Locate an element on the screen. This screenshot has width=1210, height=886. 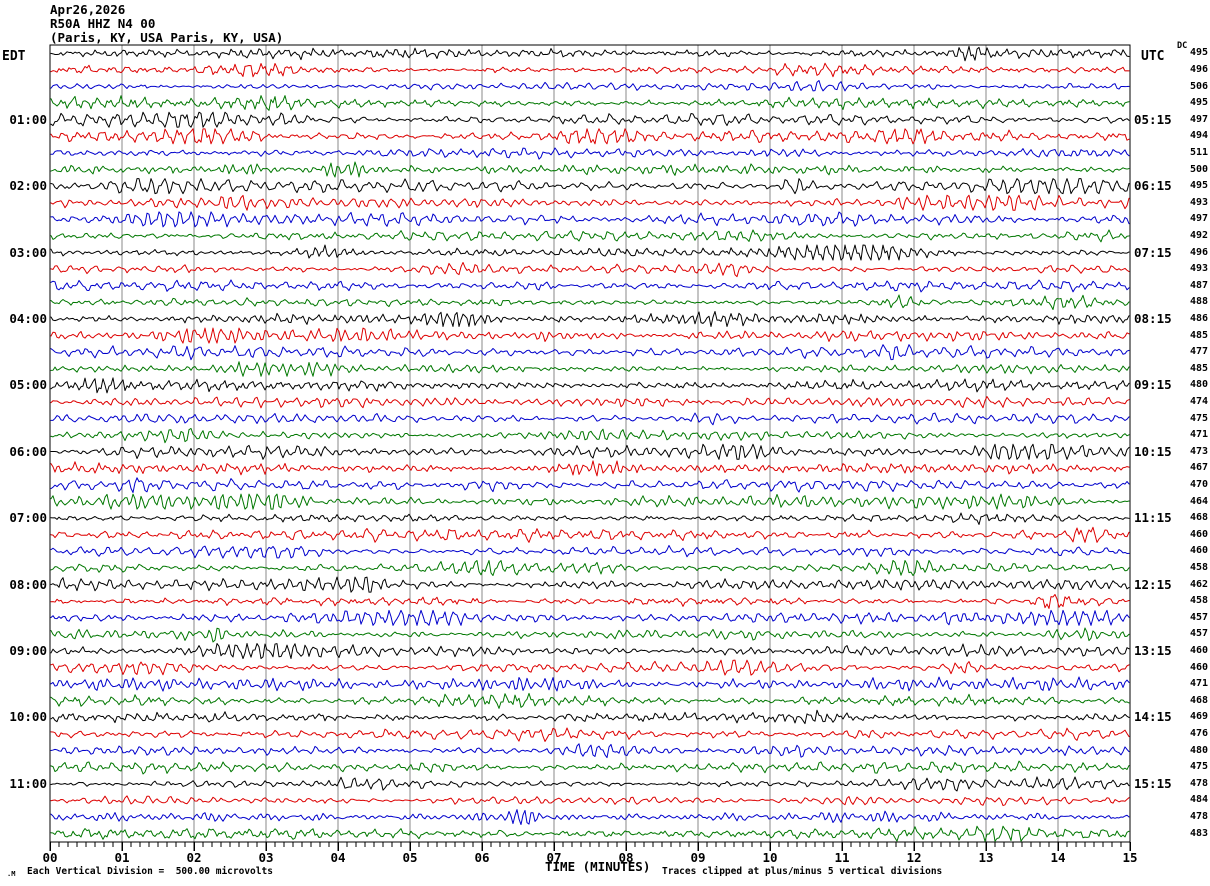
edt-hour-label: 04:00 is located at coordinates (28, 318).